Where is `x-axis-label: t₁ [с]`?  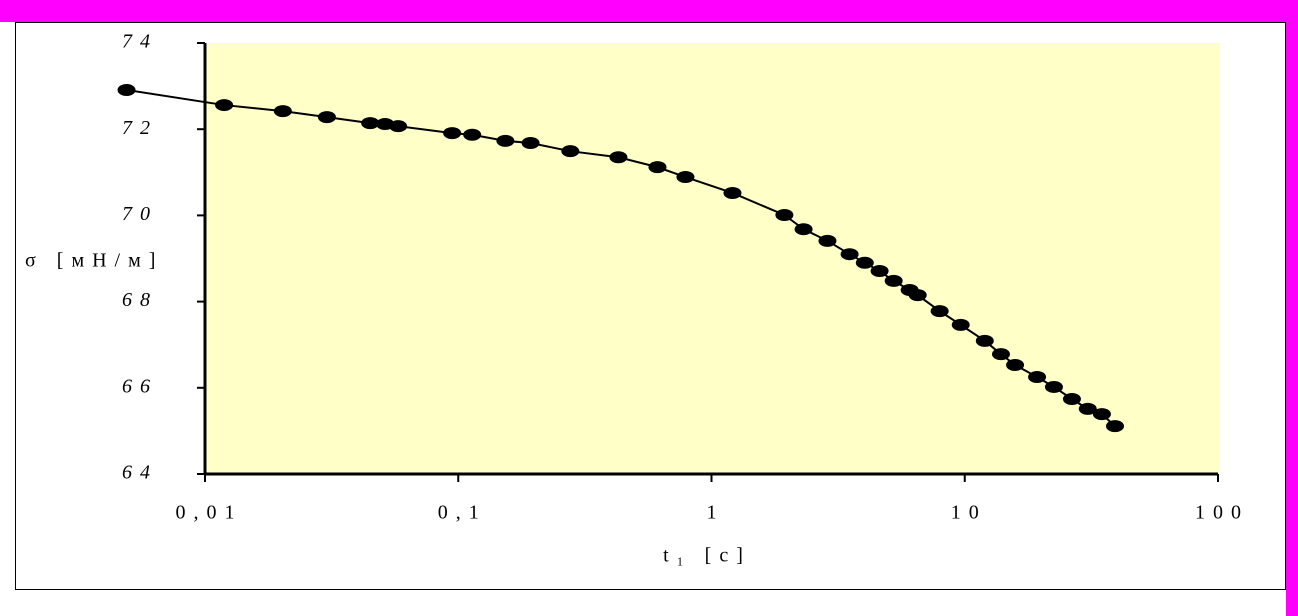
x-axis-label: t₁ [с] is located at coordinates (707, 556).